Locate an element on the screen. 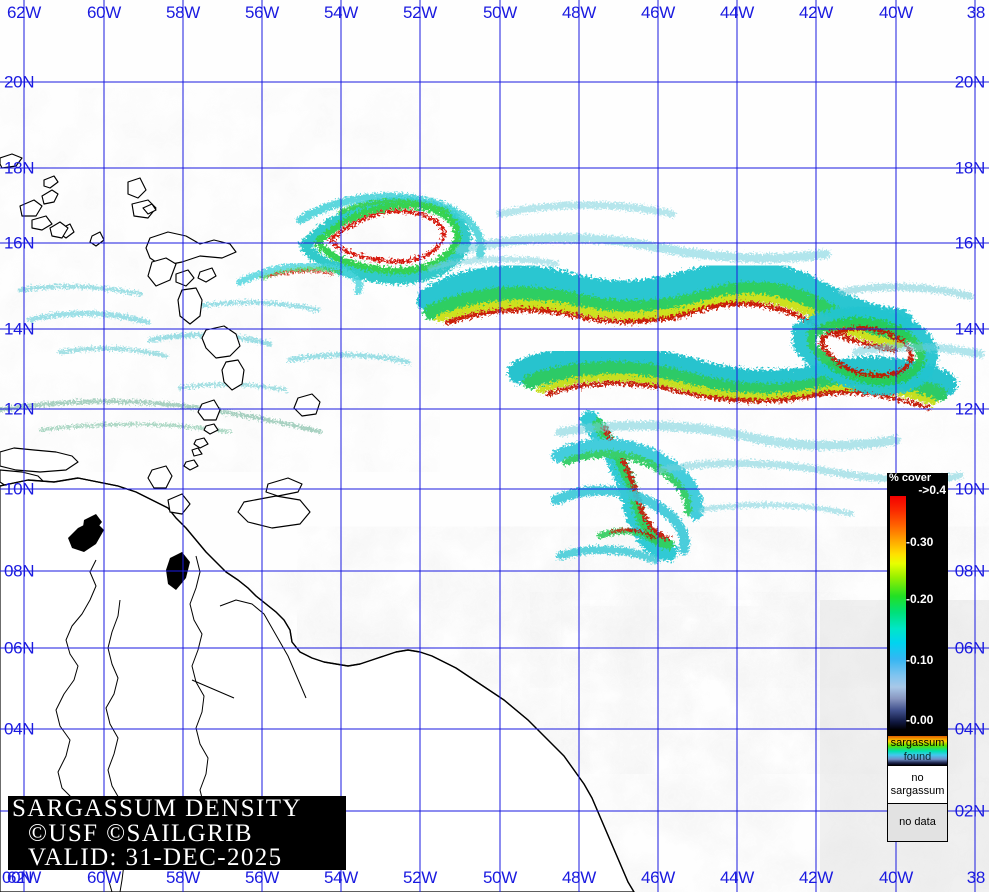 The height and width of the screenshot is (892, 989). lon-label-top-10: 42W is located at coordinates (816, 12).